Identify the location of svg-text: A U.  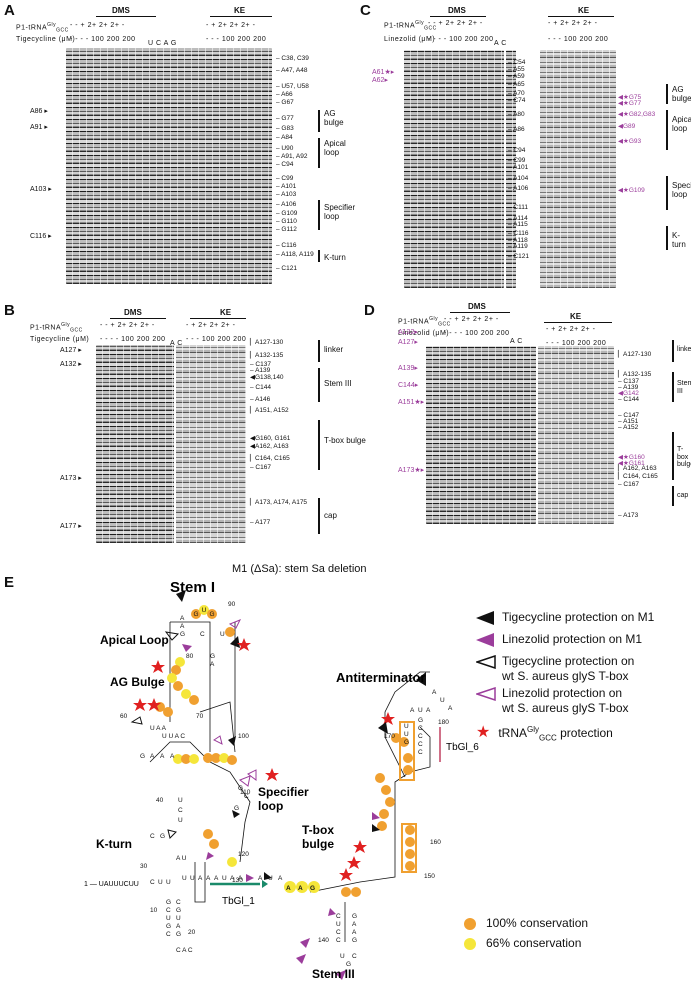
(181, 858).